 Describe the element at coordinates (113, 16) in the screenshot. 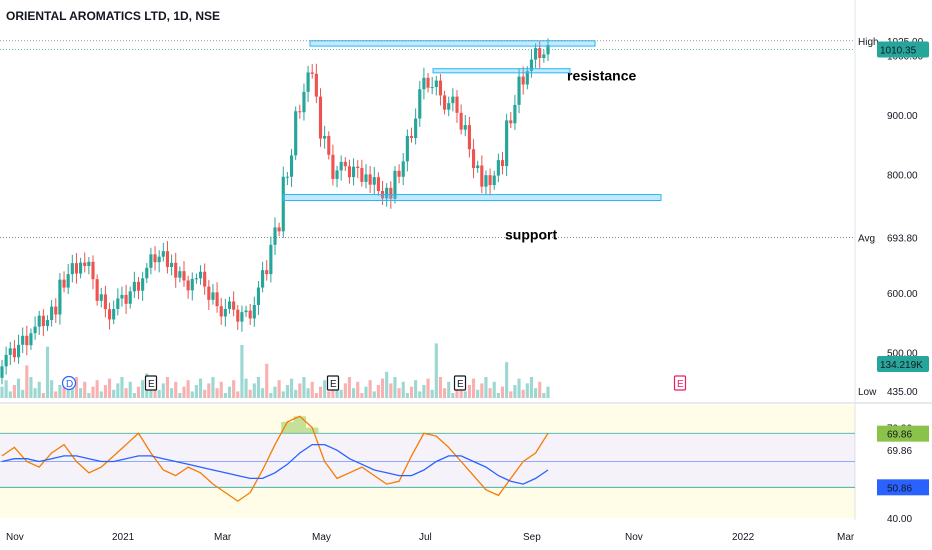

I see `chart-title: ORIENTAL AROMATICS LTD, 1D, NSE` at that location.